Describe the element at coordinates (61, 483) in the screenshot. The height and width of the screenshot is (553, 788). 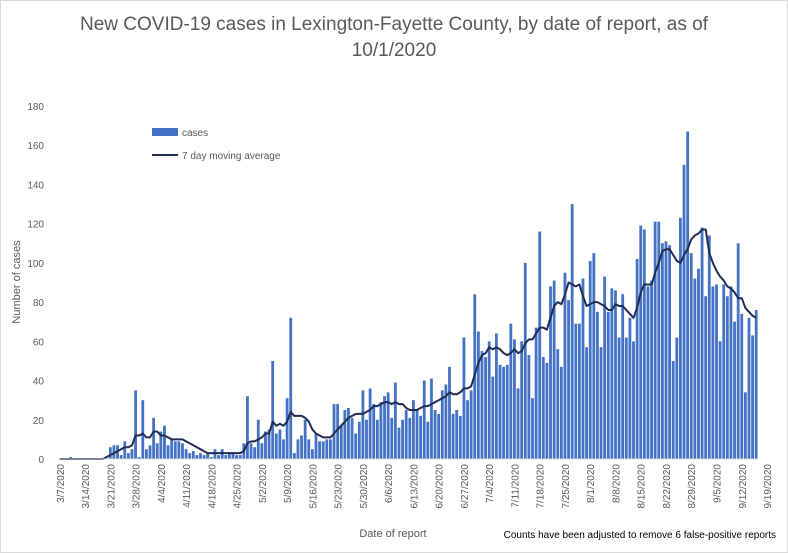
I see `x-tick-label: 3/7/2020` at that location.